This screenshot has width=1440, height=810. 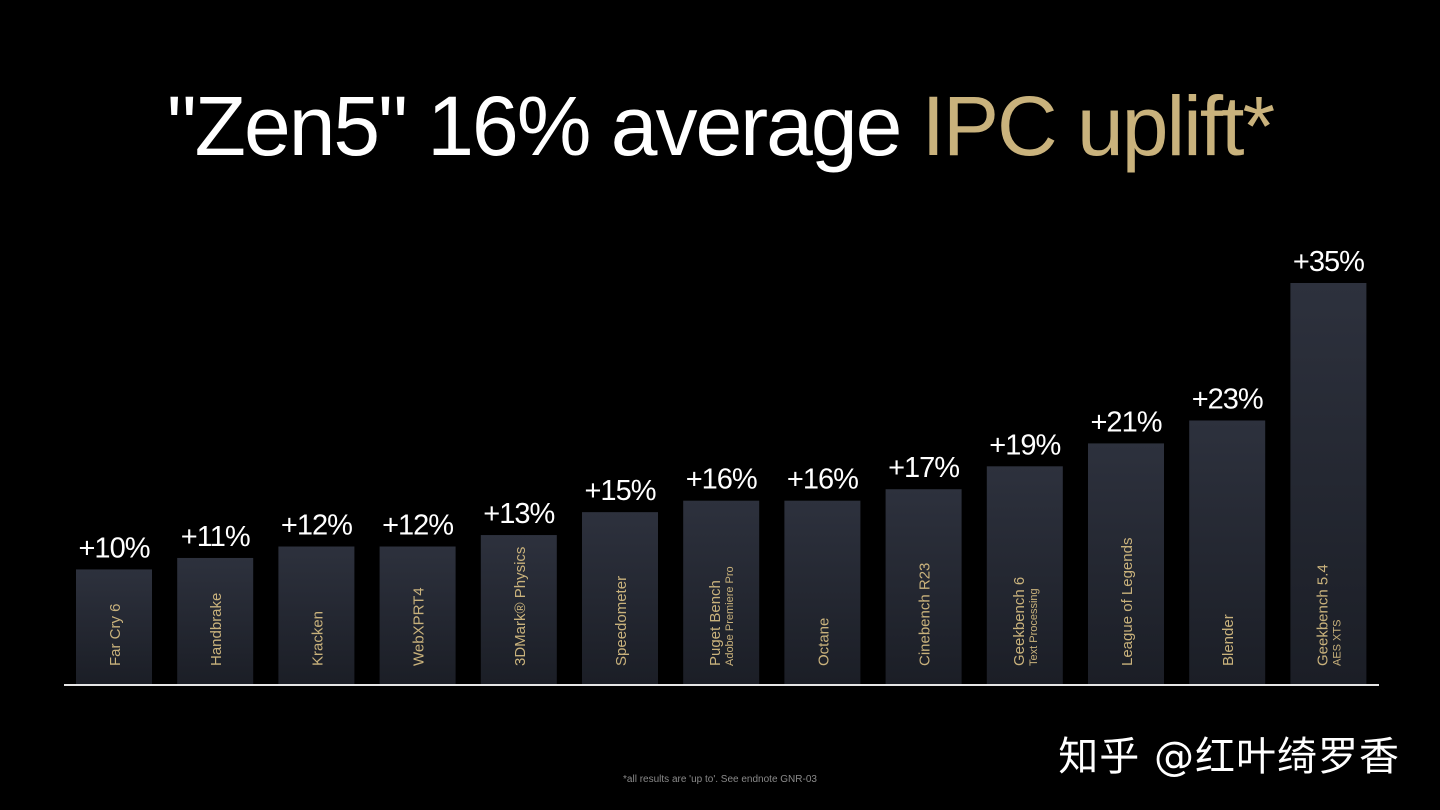 I want to click on bar-value-label: +19%, so click(x=1024, y=445).